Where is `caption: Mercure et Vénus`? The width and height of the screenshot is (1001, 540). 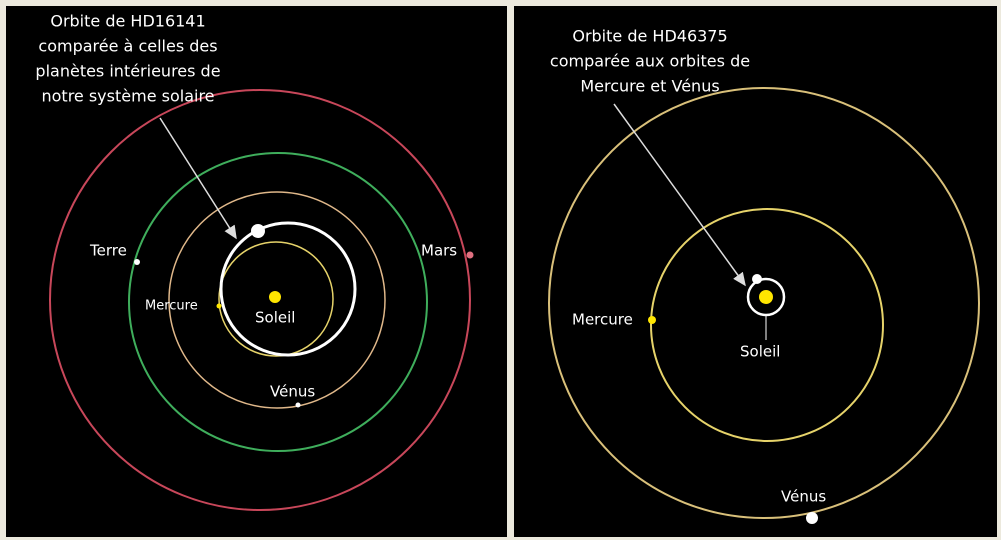
caption: Mercure et Vénus is located at coordinates (649, 86).